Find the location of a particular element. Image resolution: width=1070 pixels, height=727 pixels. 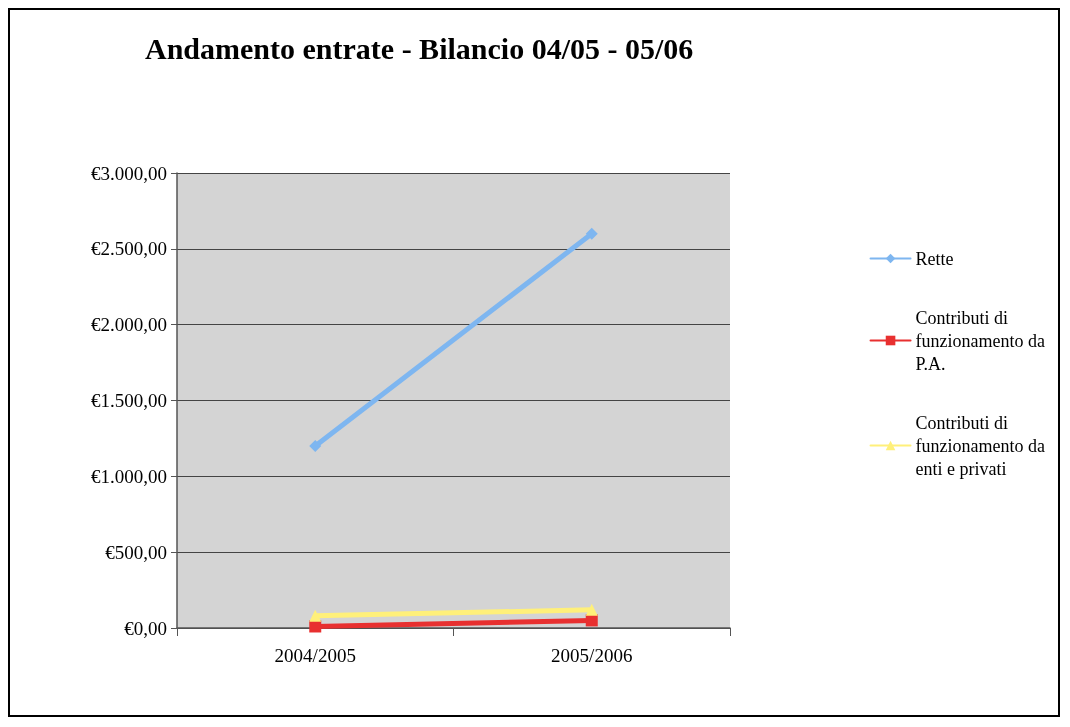

legend-label: Contributi di funzionamento da enti e privati is located at coordinates (980, 445).